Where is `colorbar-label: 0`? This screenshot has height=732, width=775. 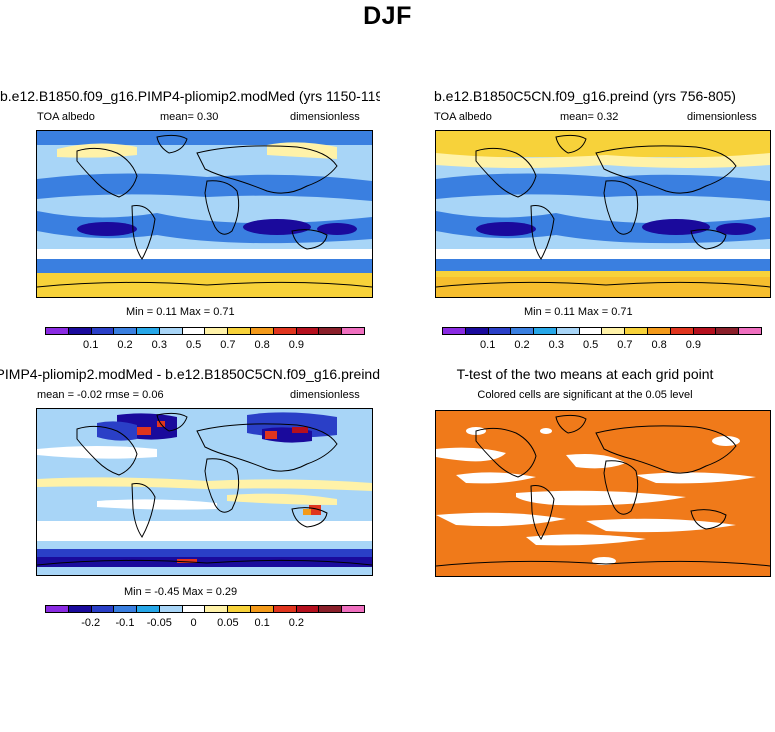 colorbar-label: 0 is located at coordinates (193, 623).